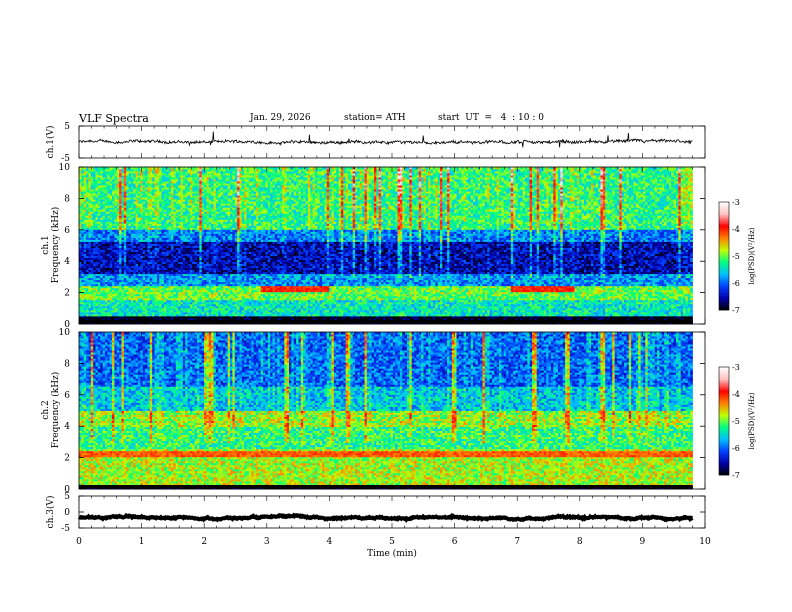  What do you see at coordinates (280, 118) in the screenshot?
I see `date-label: Jan. 29, 2026` at bounding box center [280, 118].